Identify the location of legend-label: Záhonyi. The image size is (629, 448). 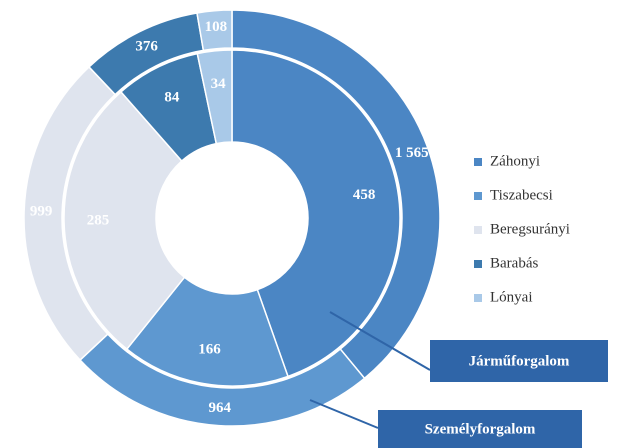
(515, 161).